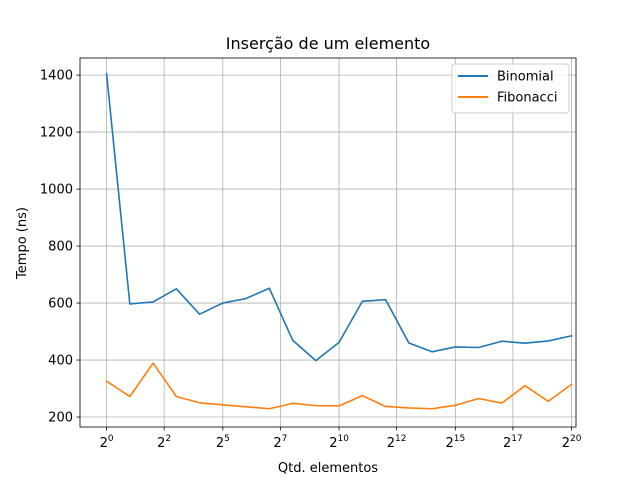 The image size is (640, 480). I want to click on x-tick-exponent: 7, so click(285, 439).